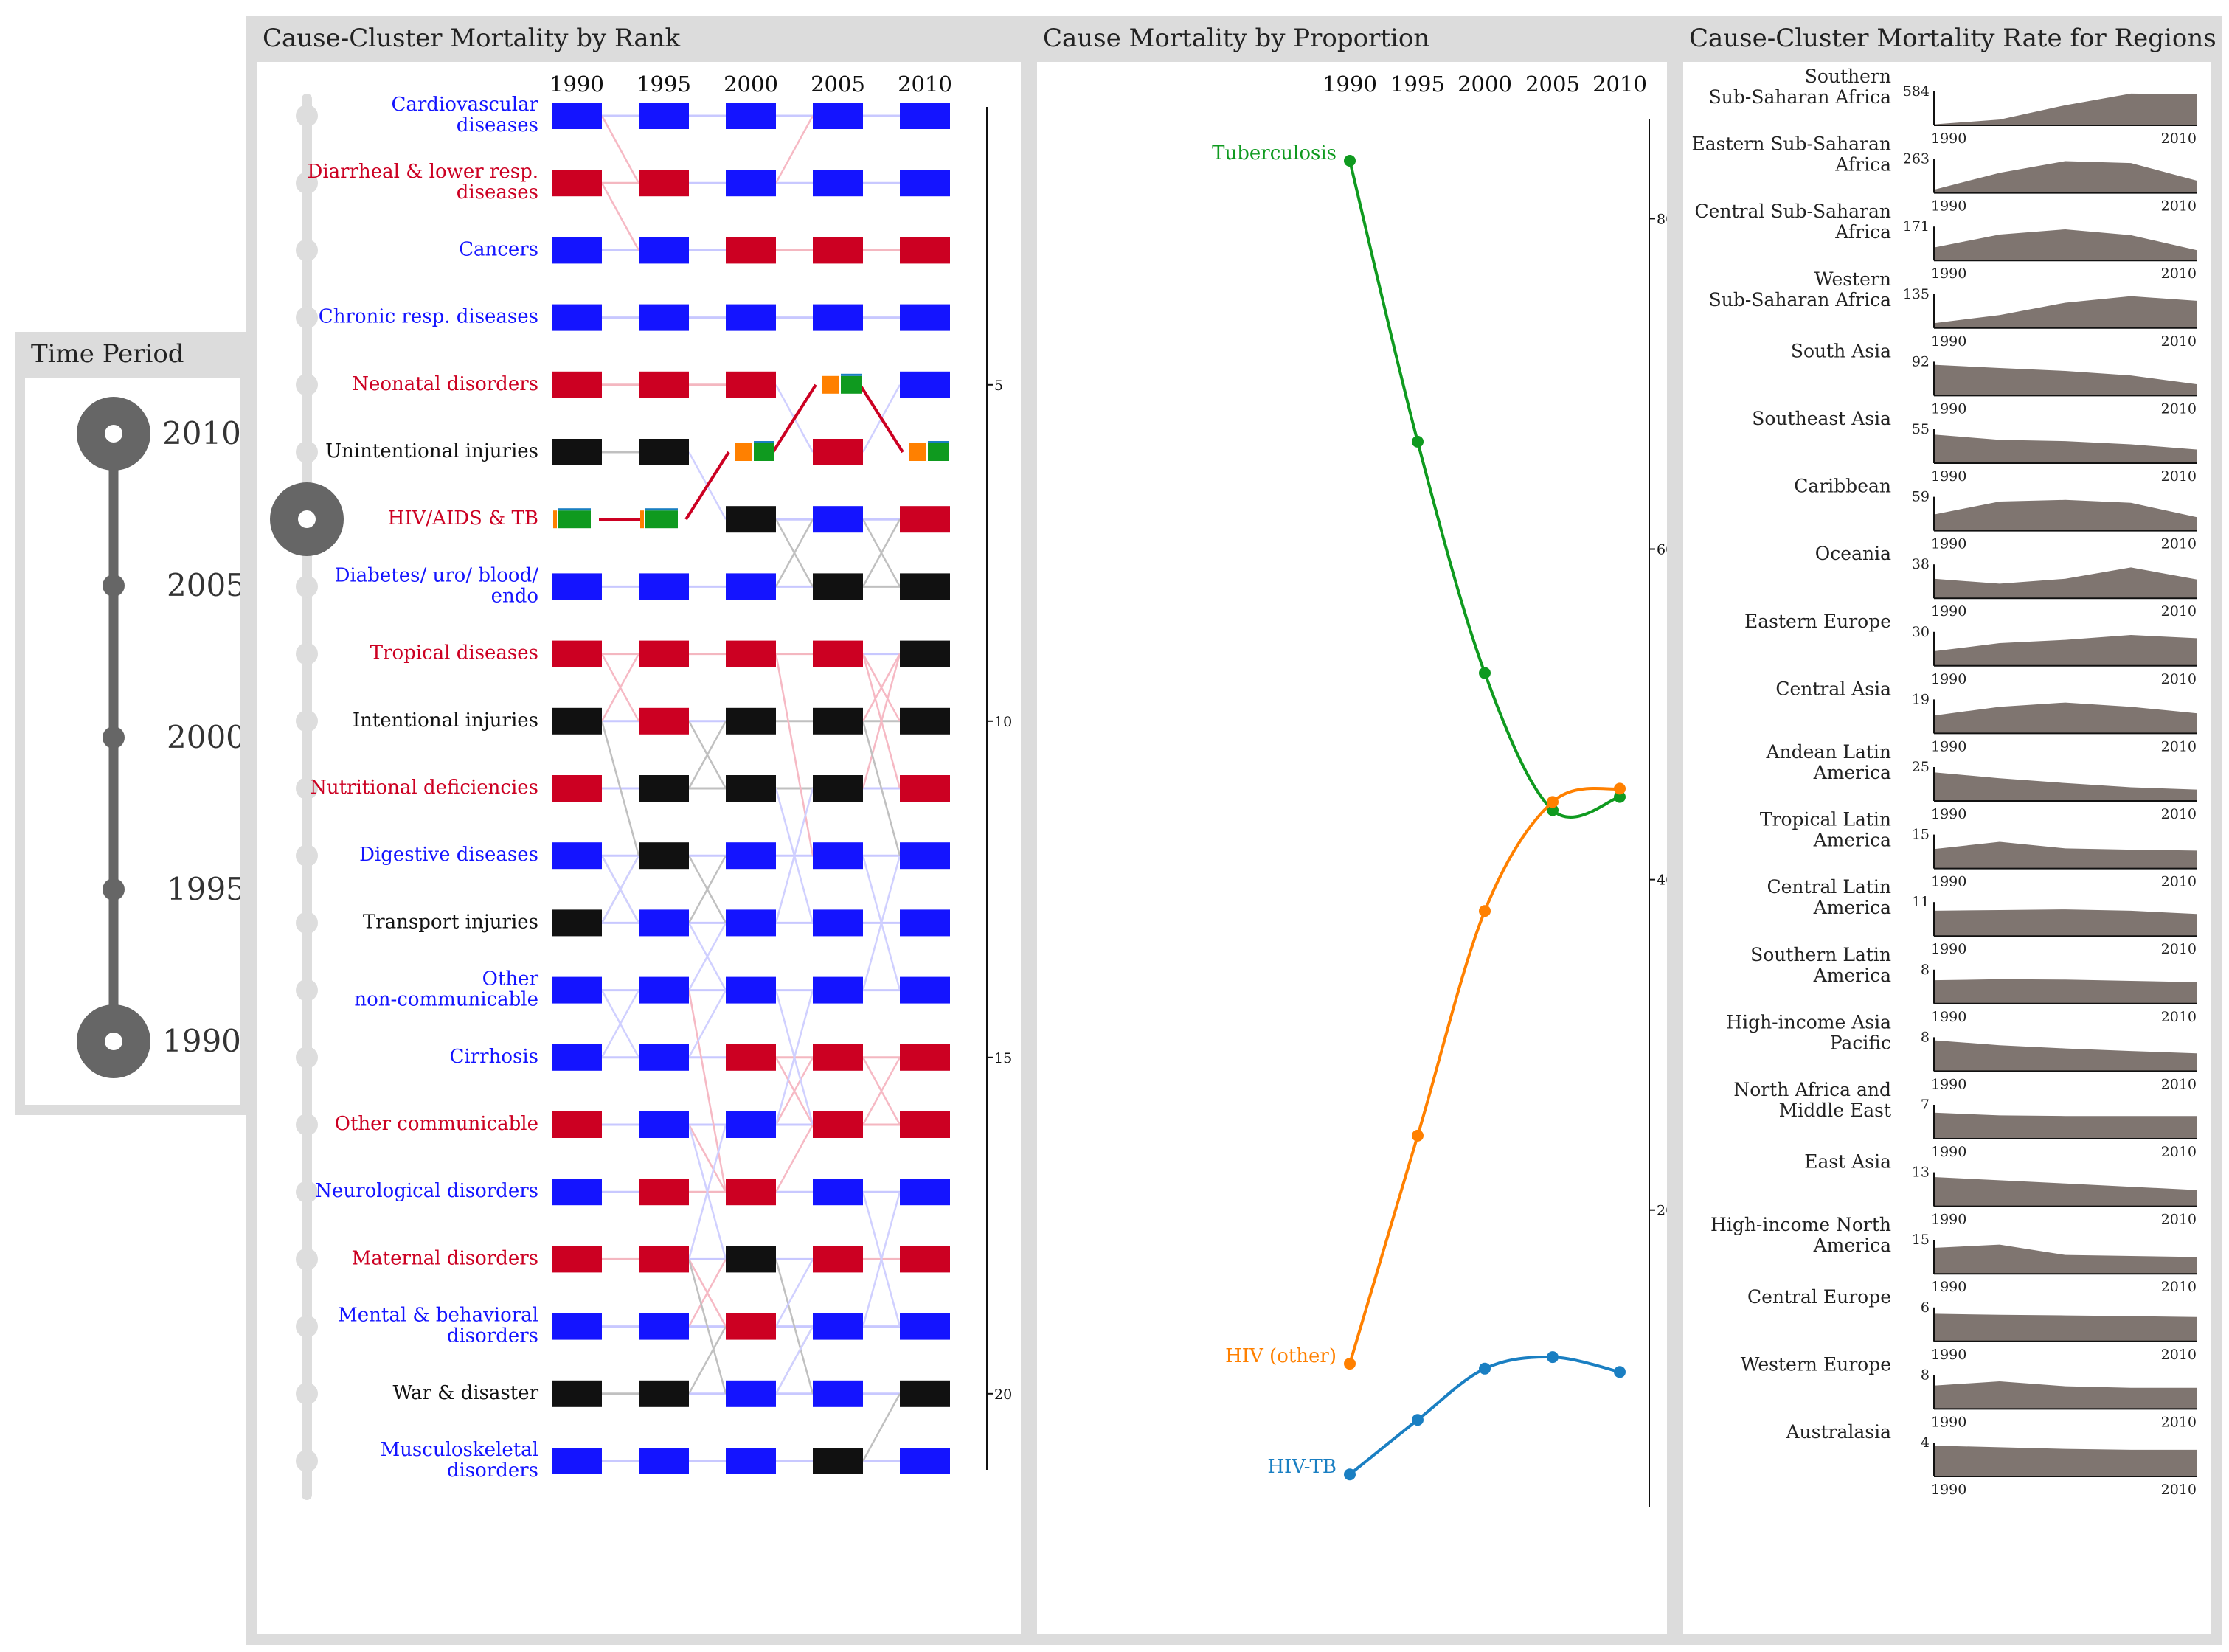  What do you see at coordinates (450, 922) in the screenshot?
I see `cause-label: Transport injuries` at bounding box center [450, 922].